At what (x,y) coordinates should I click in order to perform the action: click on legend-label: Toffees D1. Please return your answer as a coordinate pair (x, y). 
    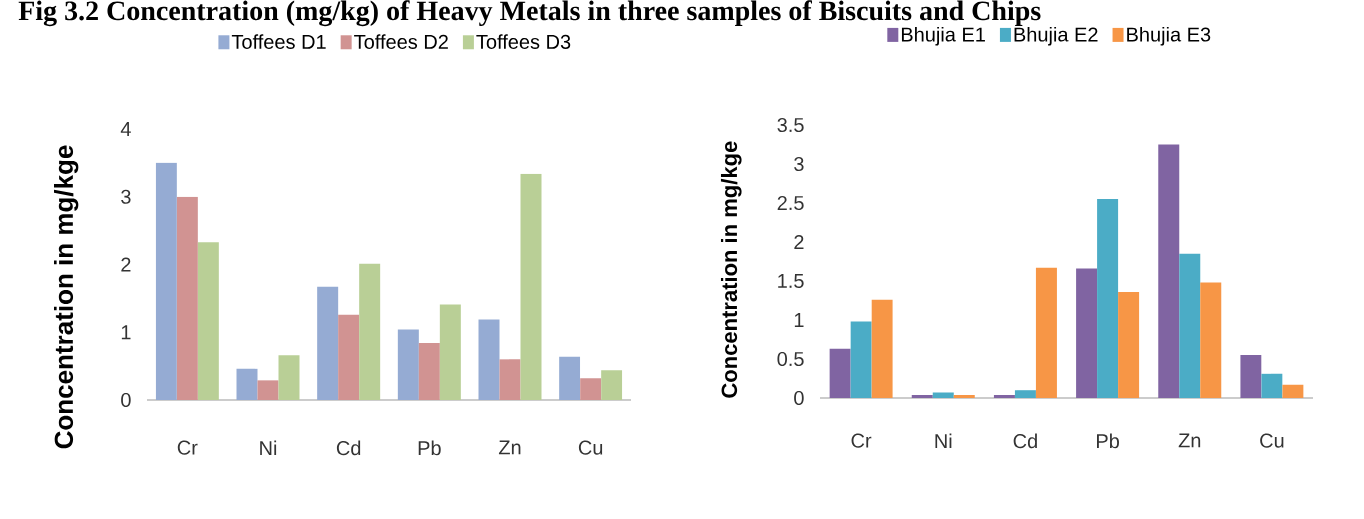
    Looking at the image, I should click on (278, 41).